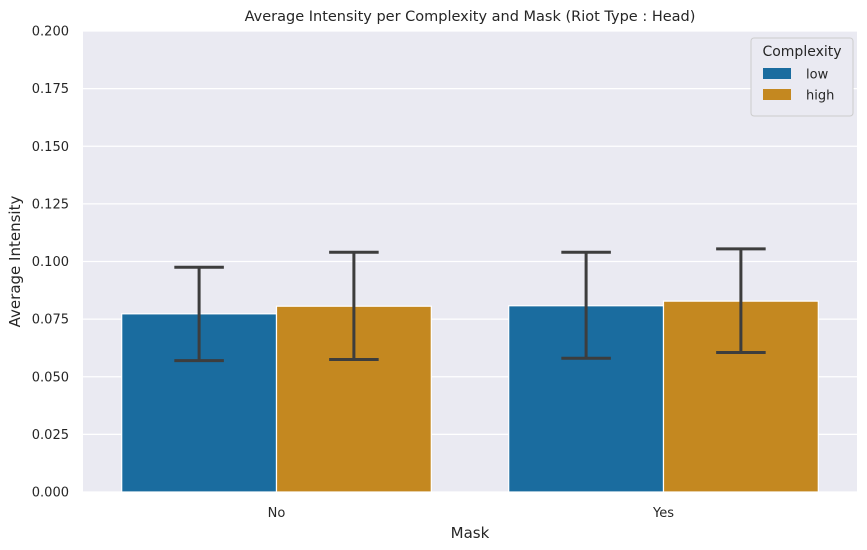 This screenshot has width=867, height=550. I want to click on error-bar-low-no, so click(199, 314).